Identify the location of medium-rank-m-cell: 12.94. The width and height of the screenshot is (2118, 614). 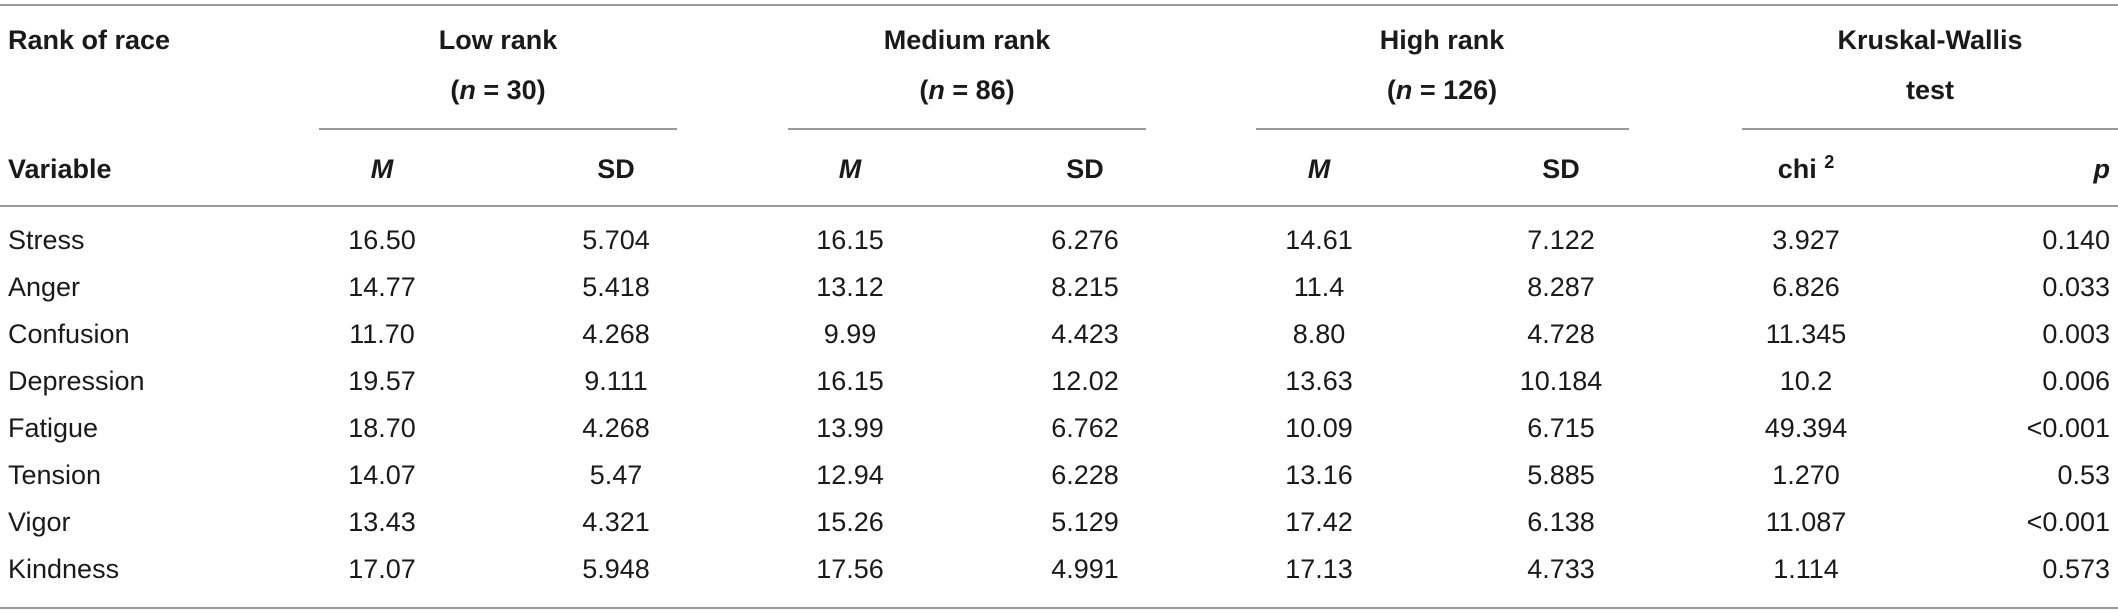
(850, 475).